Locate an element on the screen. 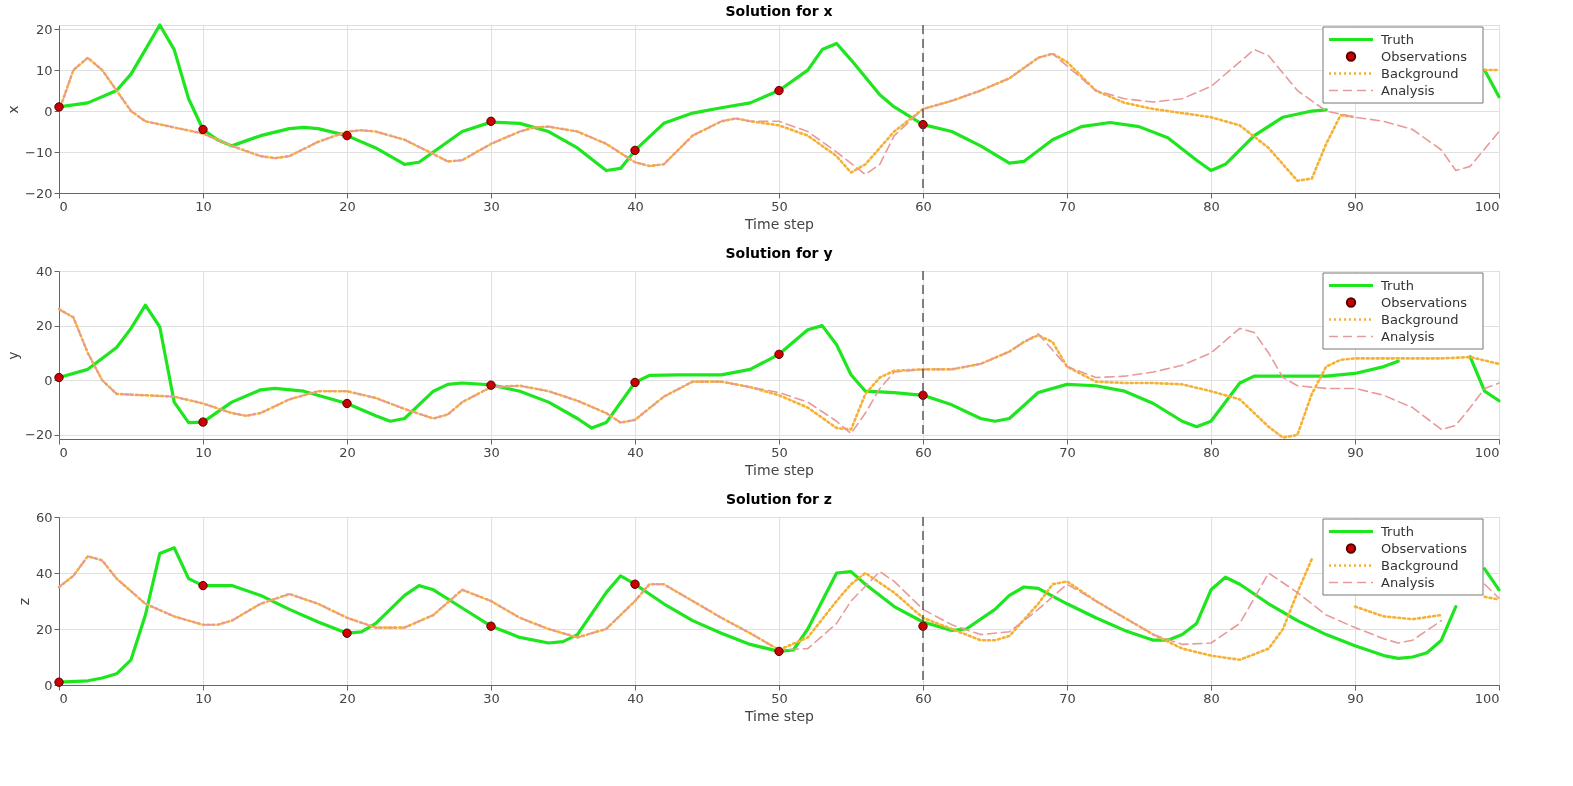  y-tick-label: −10 is located at coordinates (39, 152).